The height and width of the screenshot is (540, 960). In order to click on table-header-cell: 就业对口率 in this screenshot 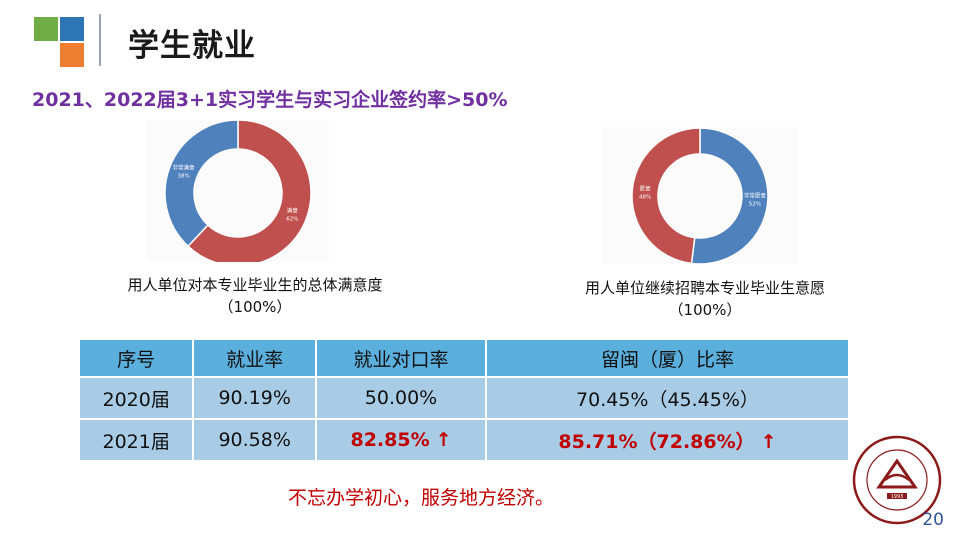, I will do `click(401, 358)`.